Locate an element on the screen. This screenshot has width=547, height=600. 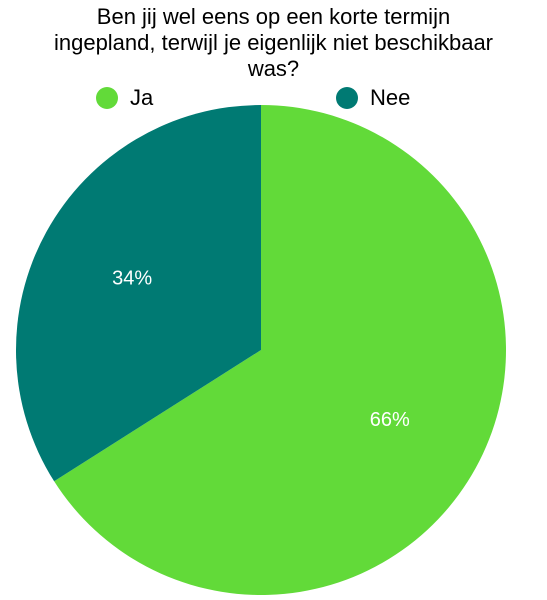
chart-title-line-1: Ben jij wel eens op een korte termijn is located at coordinates (273, 16).